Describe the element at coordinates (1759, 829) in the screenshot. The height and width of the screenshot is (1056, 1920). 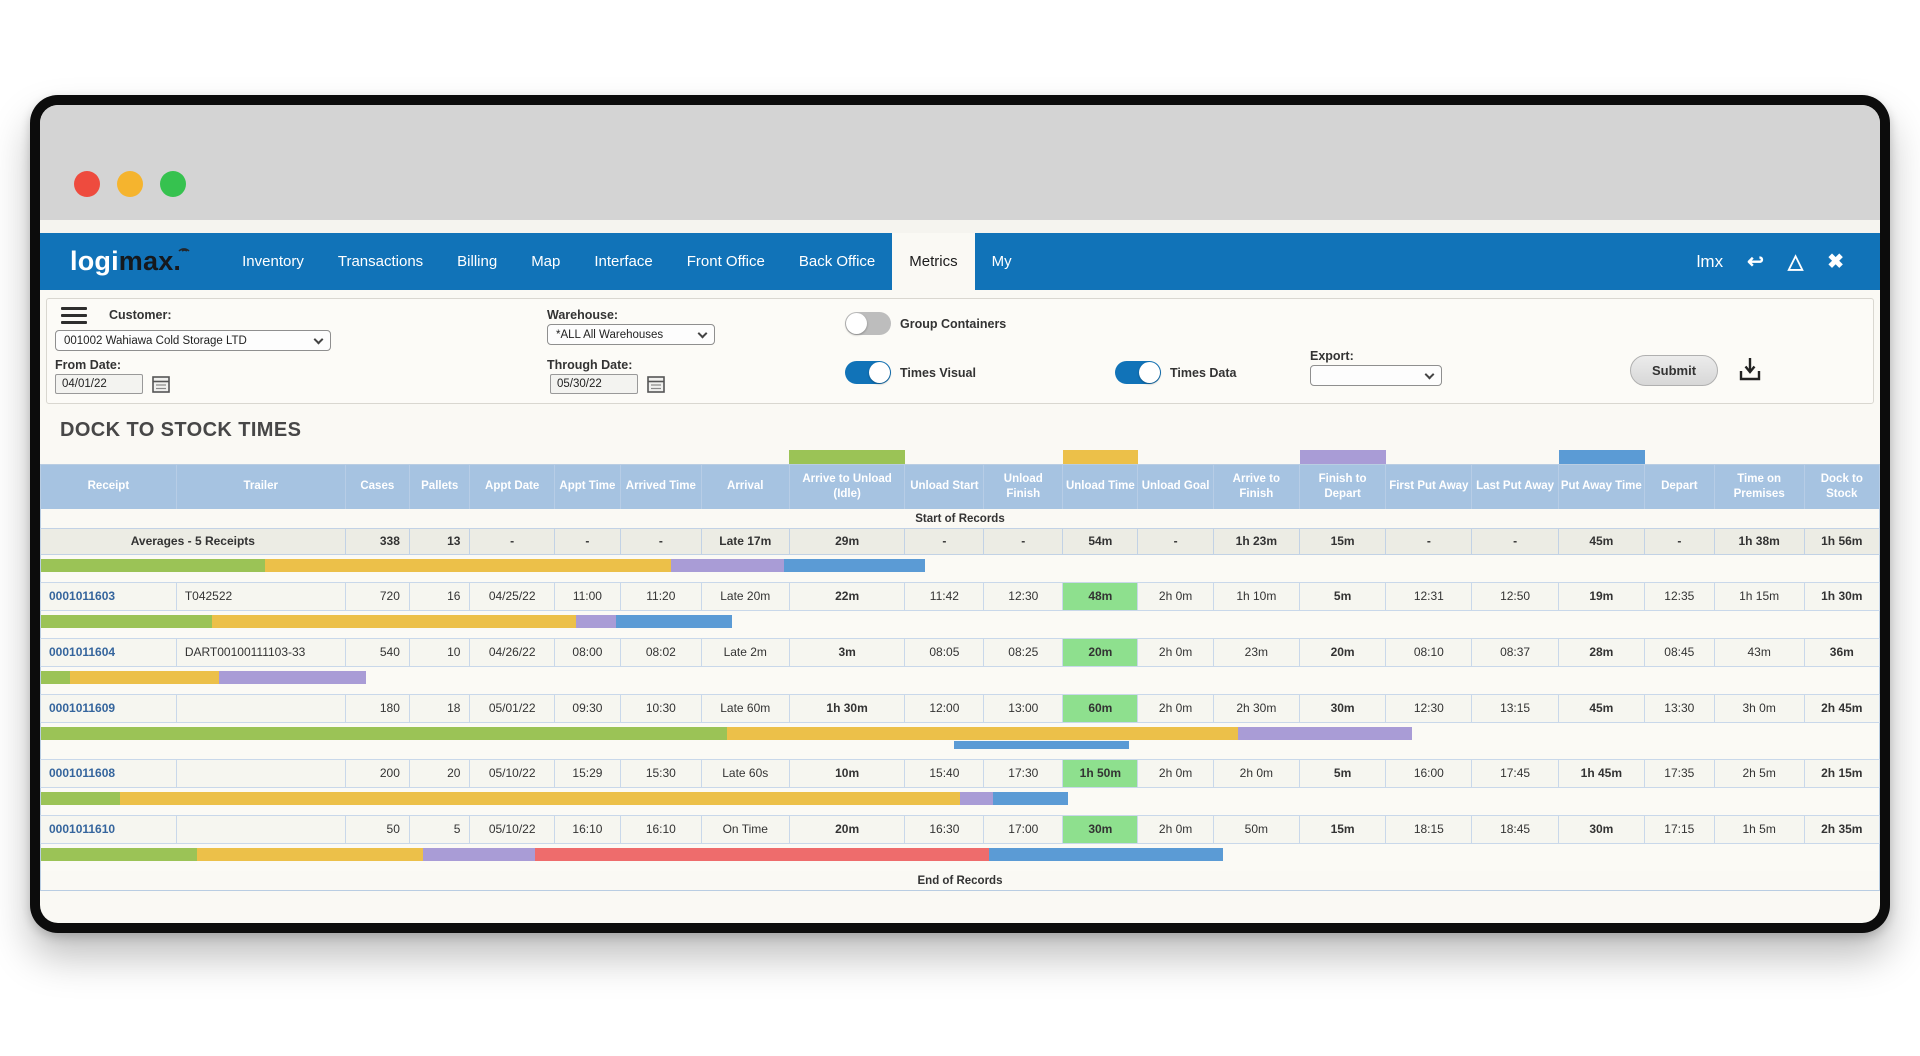
I see `cell-time-on-premises: 1h 5m` at that location.